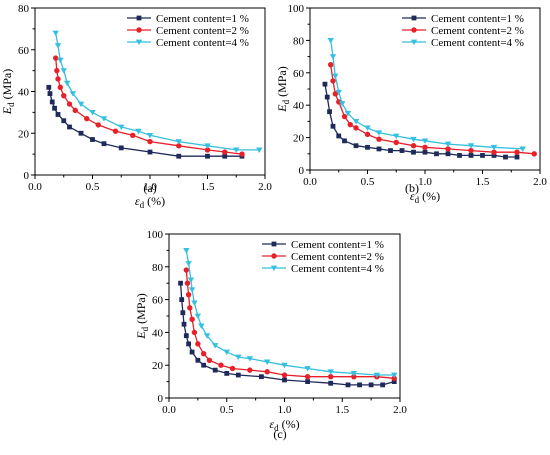 Image resolution: width=550 pixels, height=455 pixels. What do you see at coordinates (299, 139) in the screenshot?
I see `y-tick-label: 20` at bounding box center [299, 139].